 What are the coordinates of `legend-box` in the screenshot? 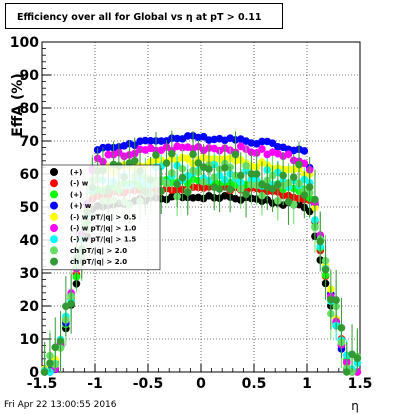 It's located at (101, 217).